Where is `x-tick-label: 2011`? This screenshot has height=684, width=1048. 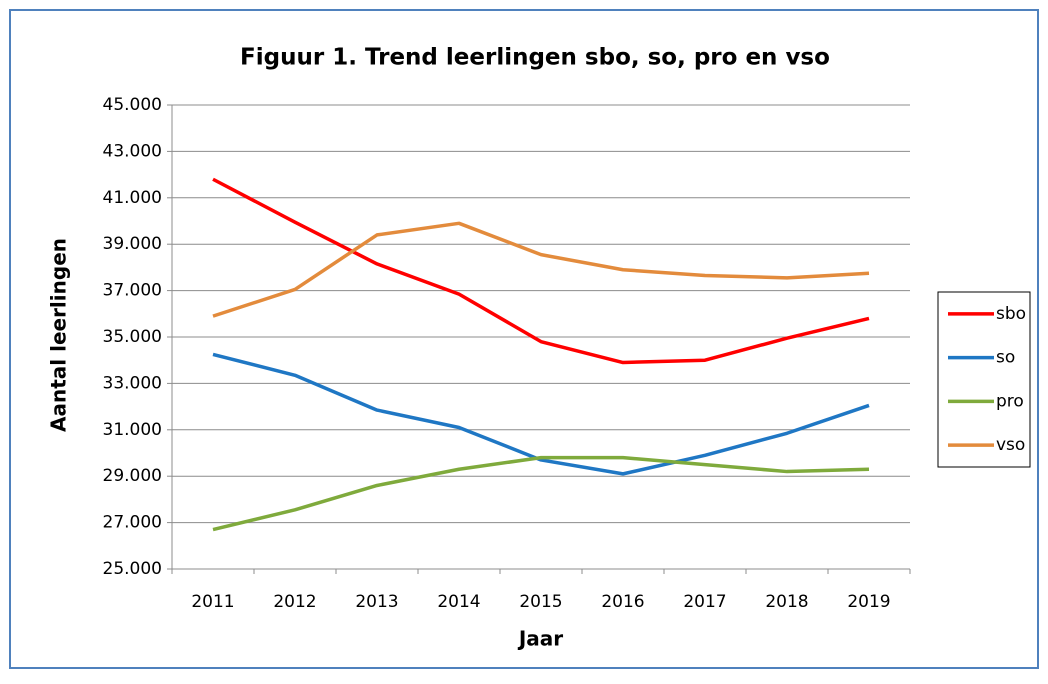 x-tick-label: 2011 is located at coordinates (212, 602).